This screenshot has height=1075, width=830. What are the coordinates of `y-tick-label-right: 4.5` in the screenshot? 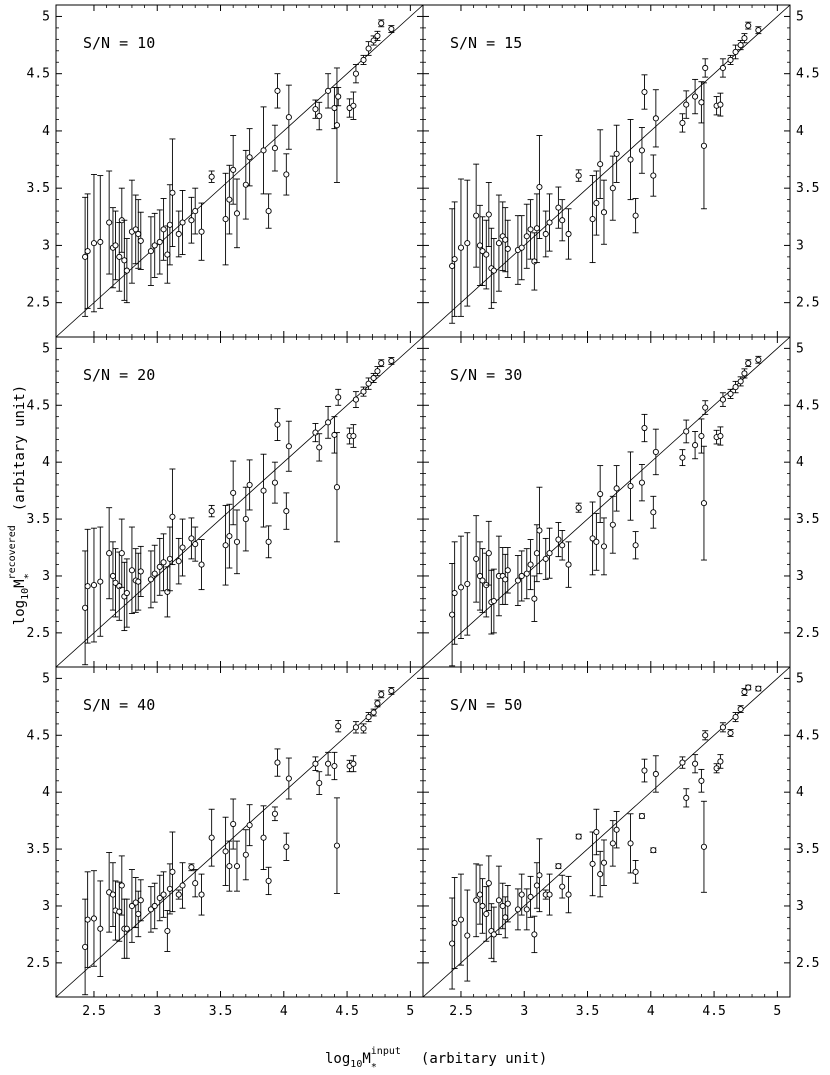 It's located at (807, 74).